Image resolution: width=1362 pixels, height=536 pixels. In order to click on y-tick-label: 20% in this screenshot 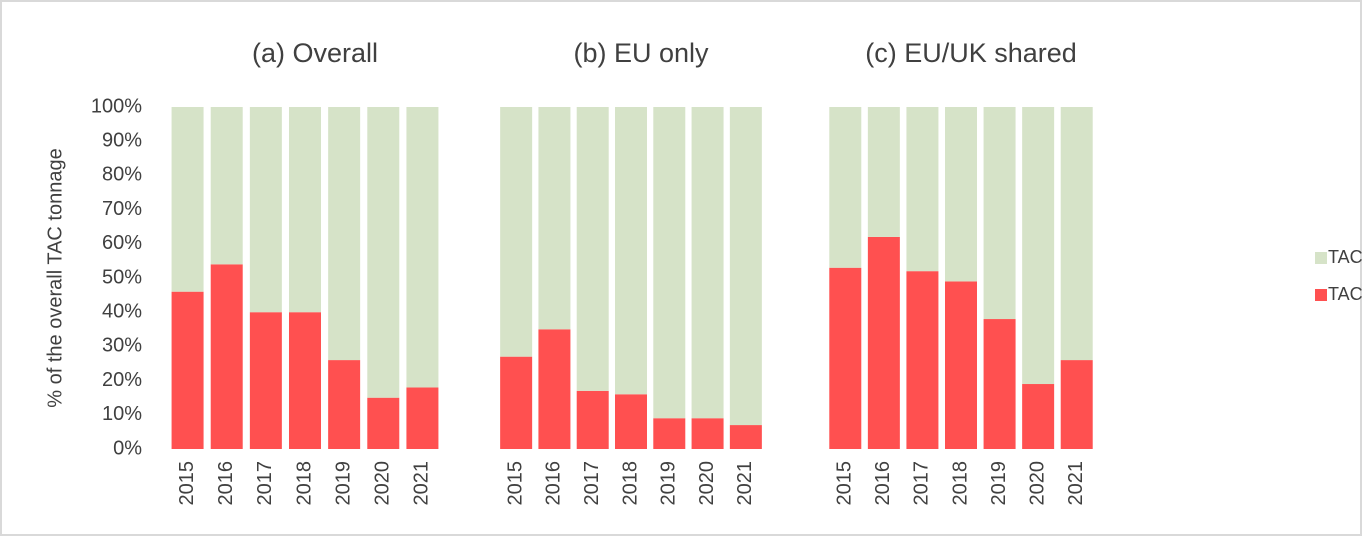, I will do `click(122, 380)`.